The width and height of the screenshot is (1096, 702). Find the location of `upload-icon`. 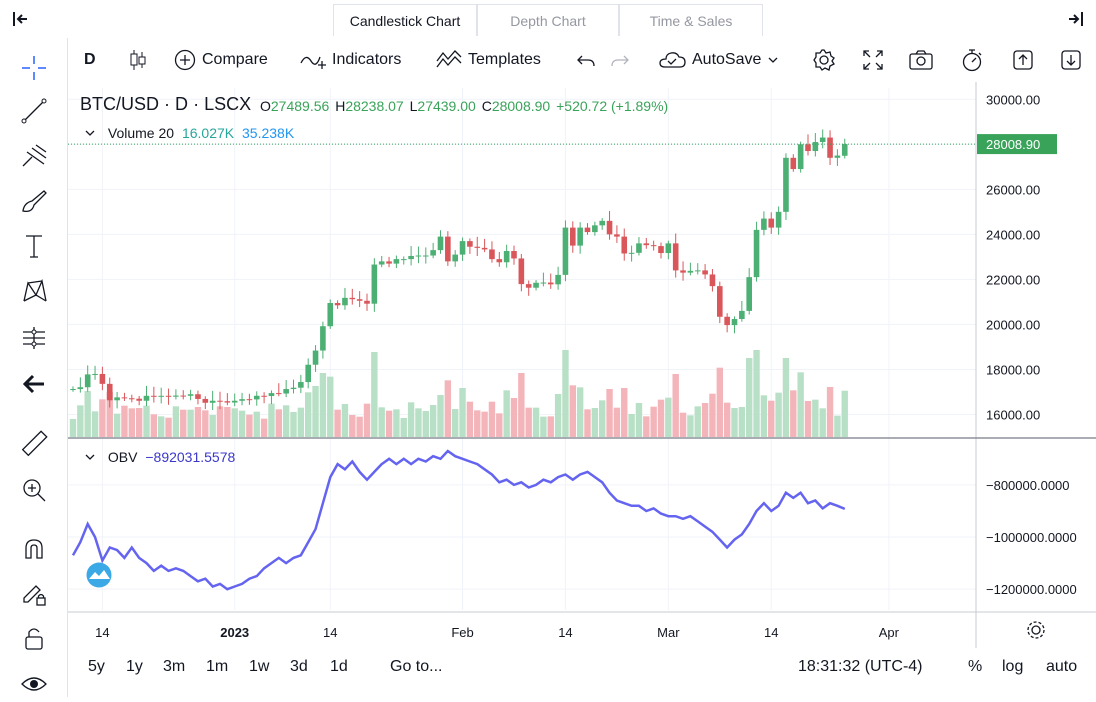

upload-icon is located at coordinates (1023, 60).